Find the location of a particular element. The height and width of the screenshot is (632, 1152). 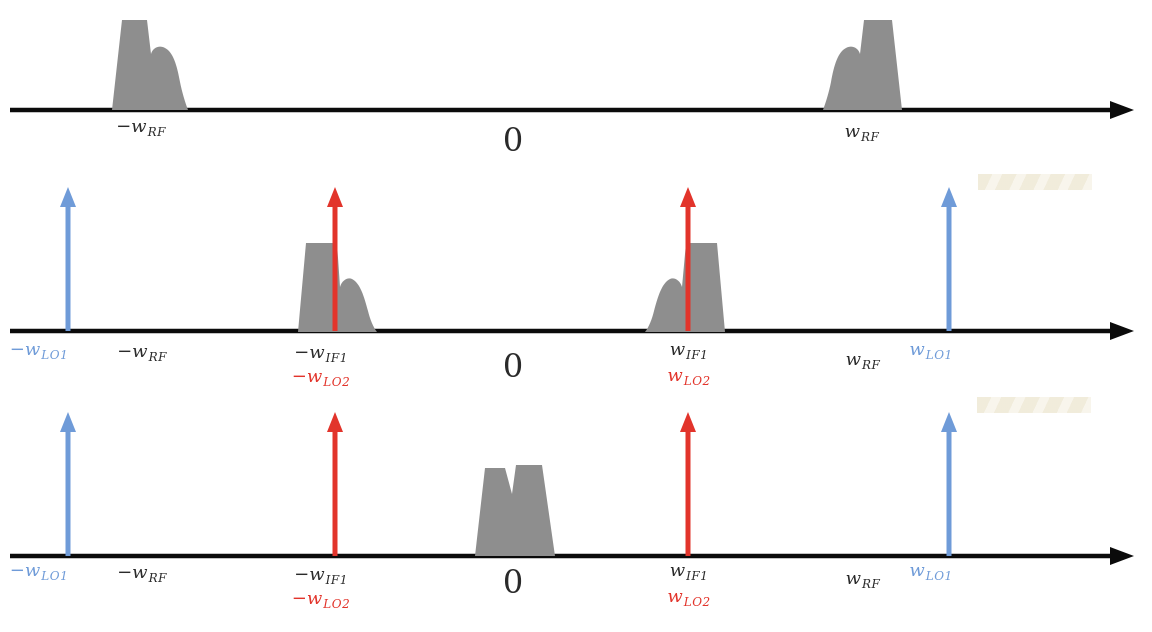

label-neg-wrf-row2: −wRF is located at coordinates (142, 352).